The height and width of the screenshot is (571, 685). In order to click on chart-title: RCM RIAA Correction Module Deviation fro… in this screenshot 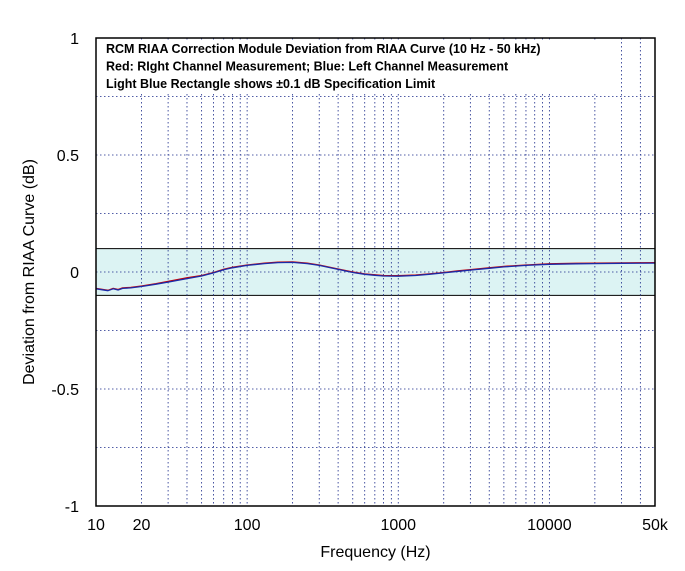, I will do `click(361, 66)`.